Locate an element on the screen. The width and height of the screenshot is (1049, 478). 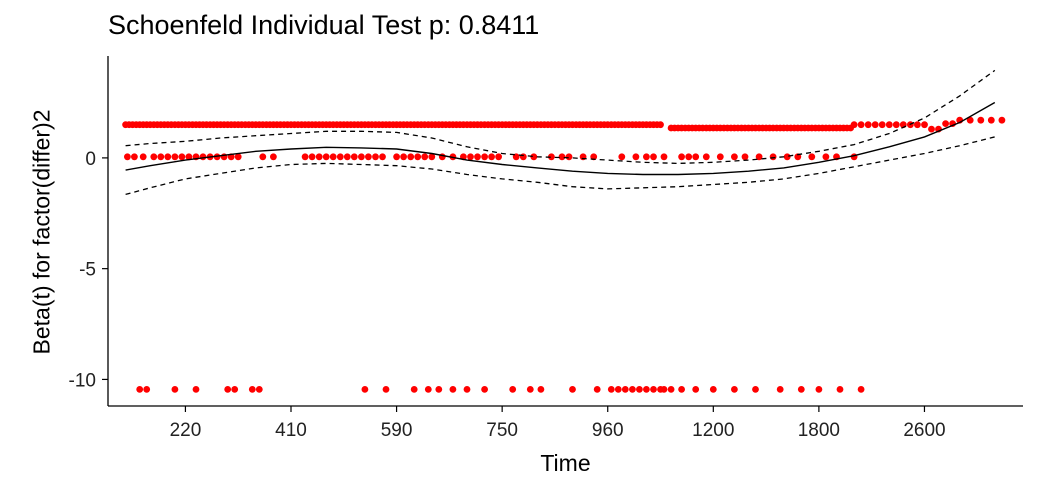
x-tick-label: 750 is located at coordinates (502, 430).